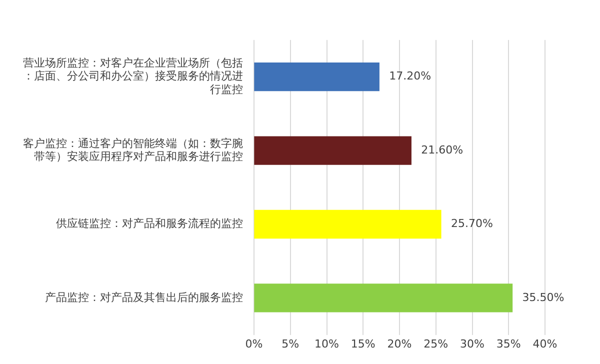 Image resolution: width=600 pixels, height=364 pixels. Describe the element at coordinates (472, 343) in the screenshot. I see `x-tick-label: 30%` at that location.